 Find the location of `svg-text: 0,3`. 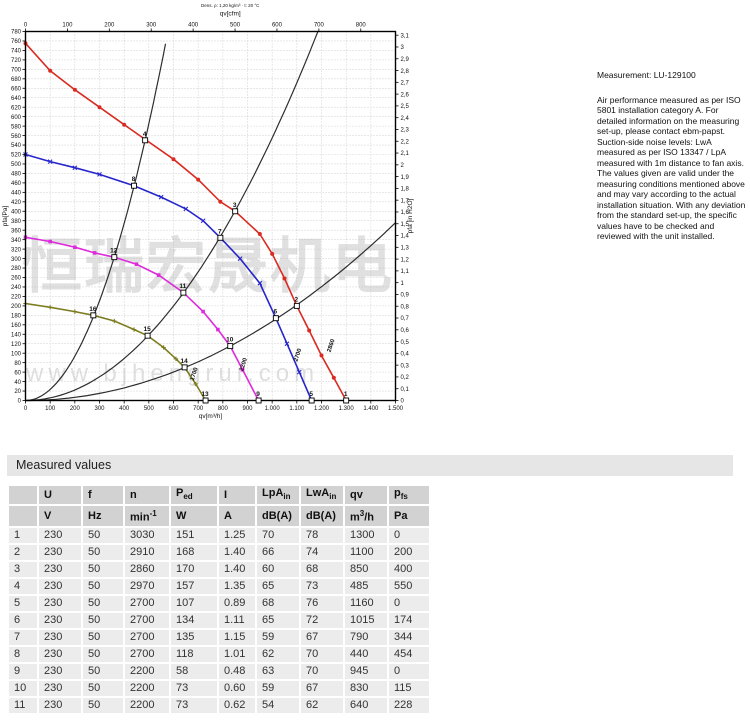

svg-text: 0,3 is located at coordinates (405, 366).